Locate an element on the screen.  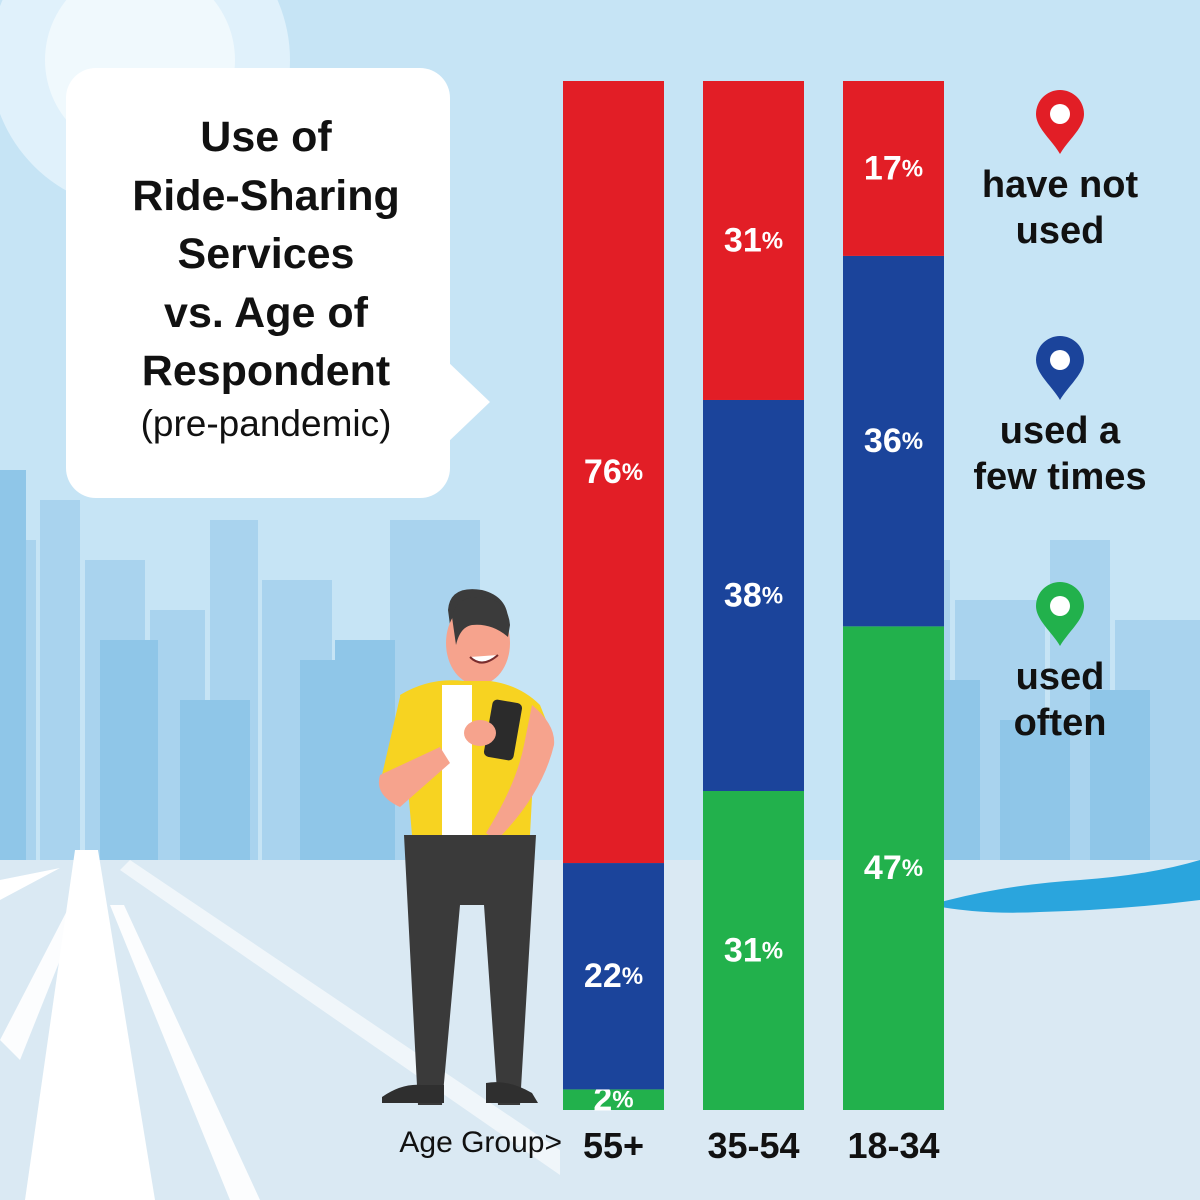
legend-item-used-a-few-times: used a few times is located at coordinates (1060, 418).